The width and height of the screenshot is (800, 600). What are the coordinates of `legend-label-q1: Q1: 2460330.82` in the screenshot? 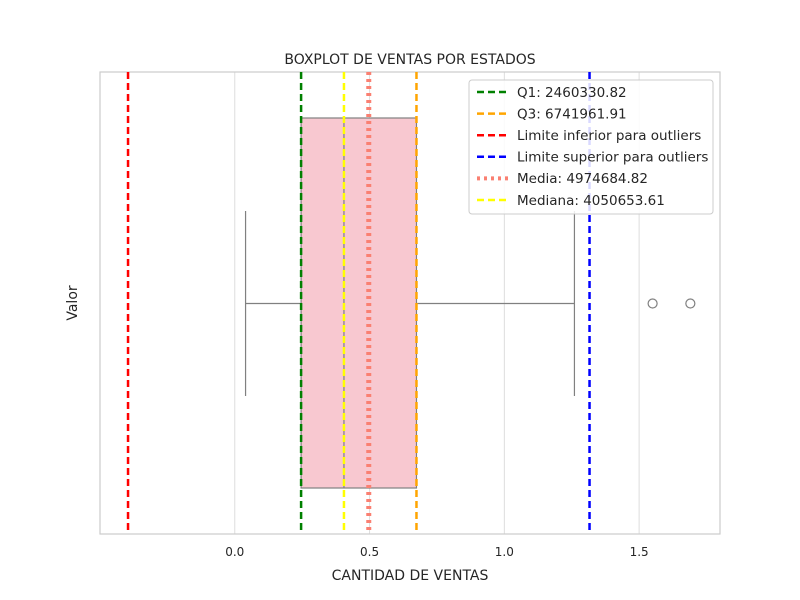 It's located at (572, 93).